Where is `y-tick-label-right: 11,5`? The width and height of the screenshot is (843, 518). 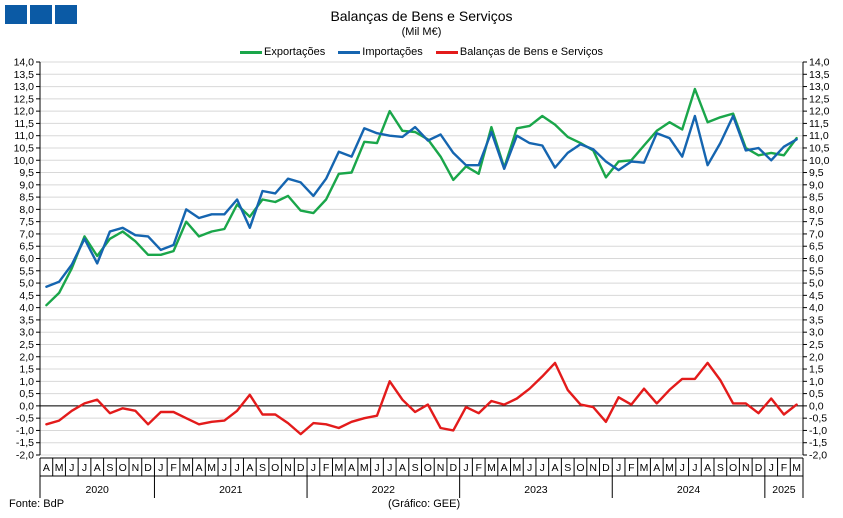
y-tick-label-right: 11,5 is located at coordinates (819, 124).